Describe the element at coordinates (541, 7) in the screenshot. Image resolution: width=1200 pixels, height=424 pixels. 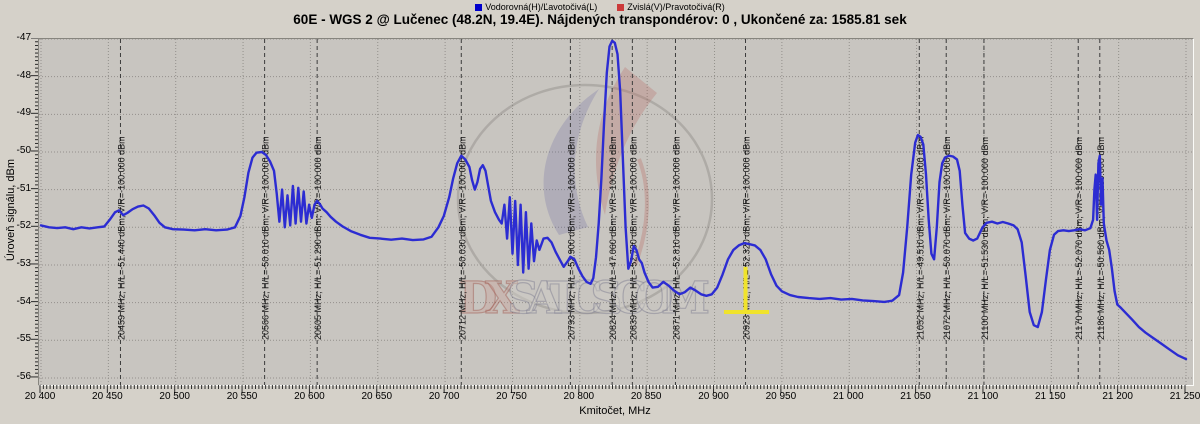
I see `legend-label-horizontal: Vodorovná(H)/Ľavotočivá(L)` at that location.